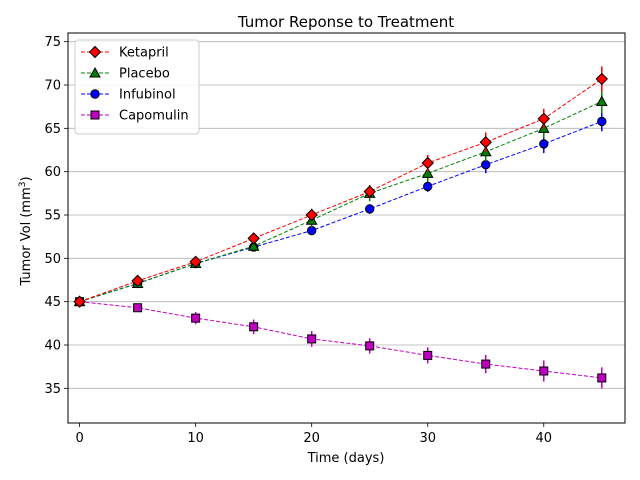 Image resolution: width=640 pixels, height=480 pixels. Describe the element at coordinates (147, 95) in the screenshot. I see `legend-label: Infubinol` at that location.